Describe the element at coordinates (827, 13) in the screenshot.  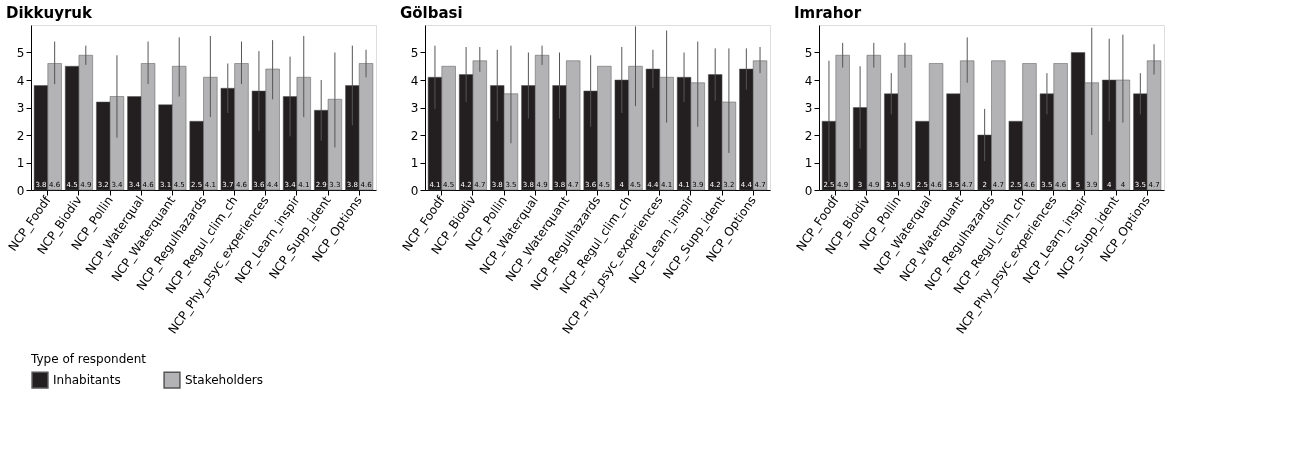
I see `chart-title: Imrahor` at that location.